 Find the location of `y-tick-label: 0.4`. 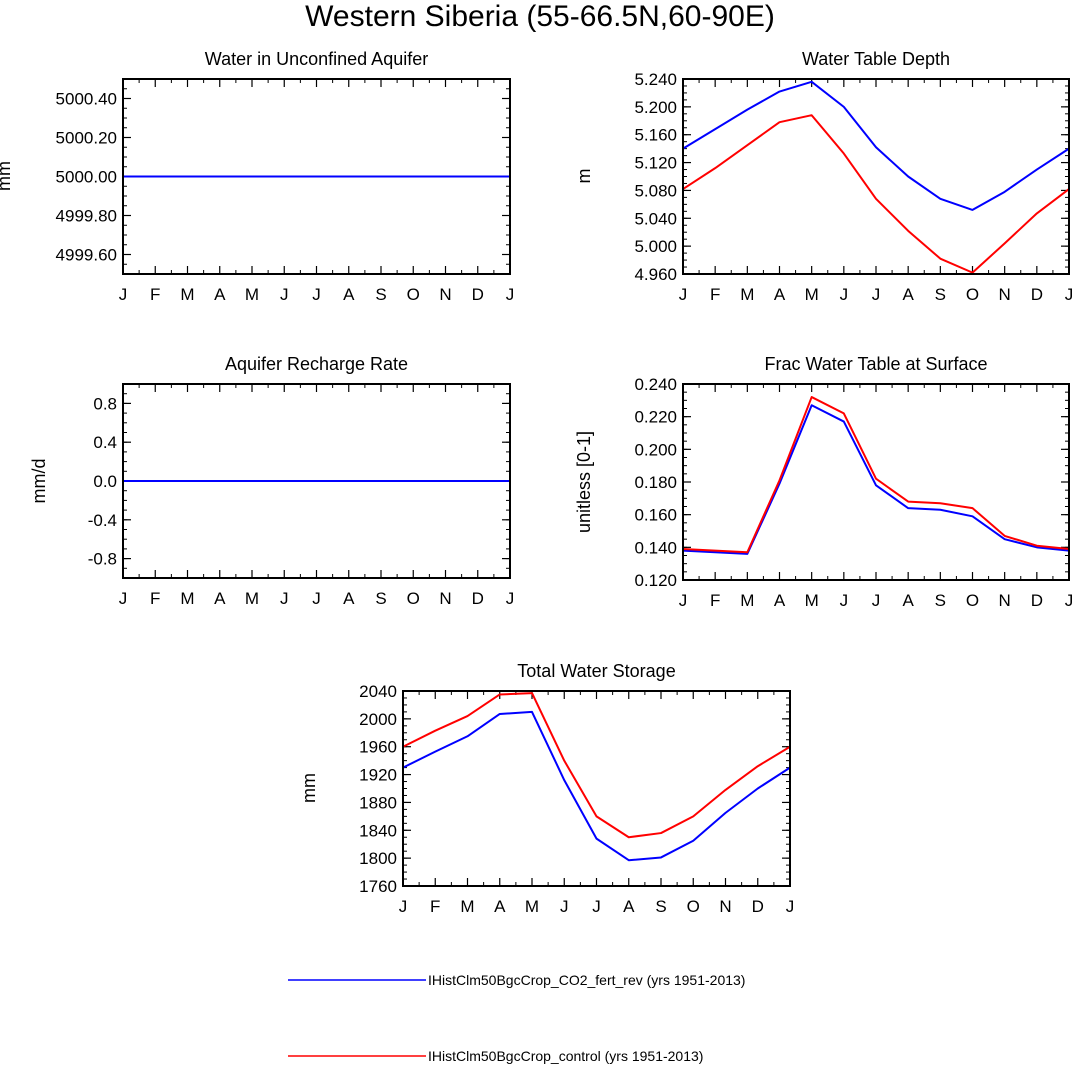

y-tick-label: 0.4 is located at coordinates (105, 442).